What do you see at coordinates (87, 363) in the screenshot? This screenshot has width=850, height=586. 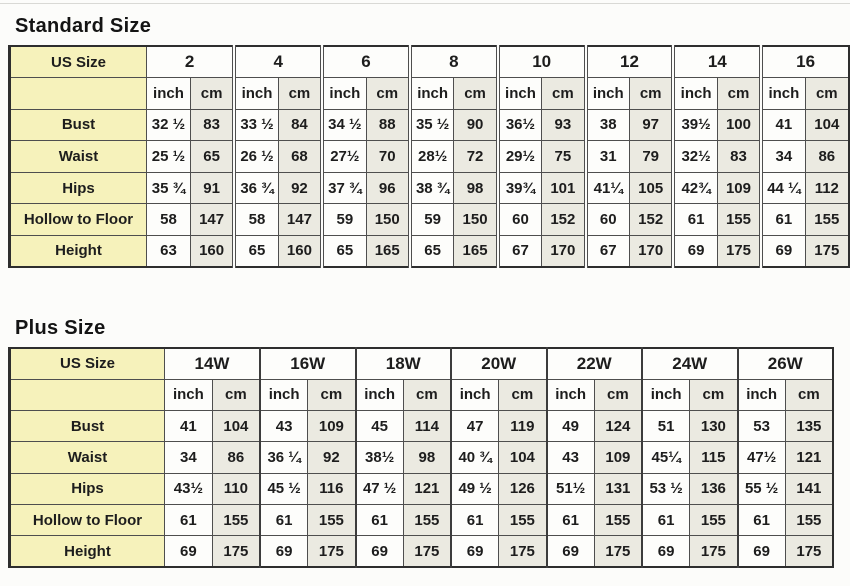 I see `corner-us-size-label: US Size` at bounding box center [87, 363].